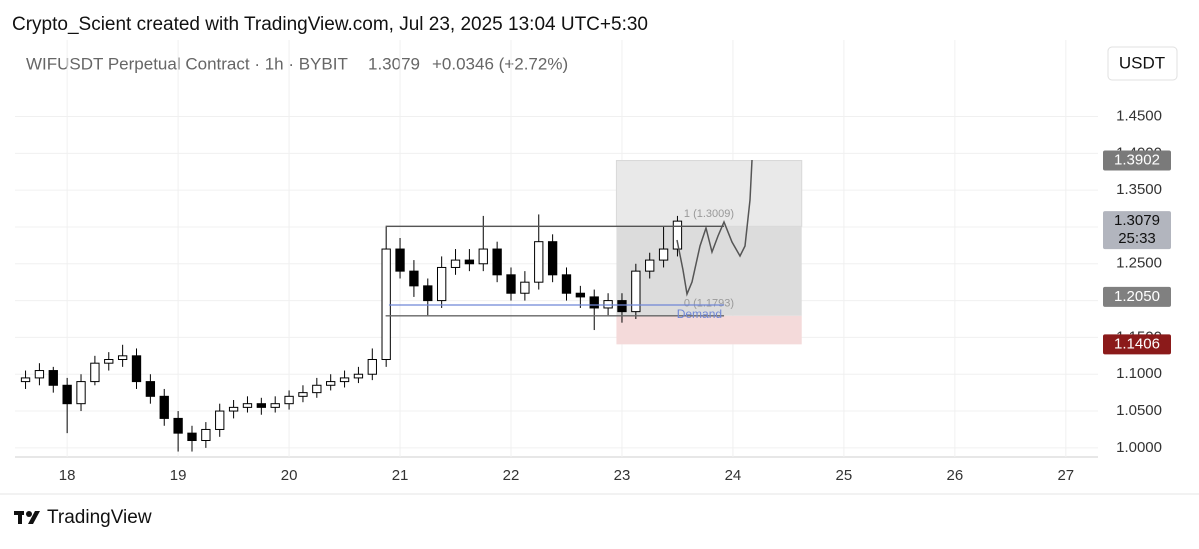  I want to click on target-zone, so click(709, 193).